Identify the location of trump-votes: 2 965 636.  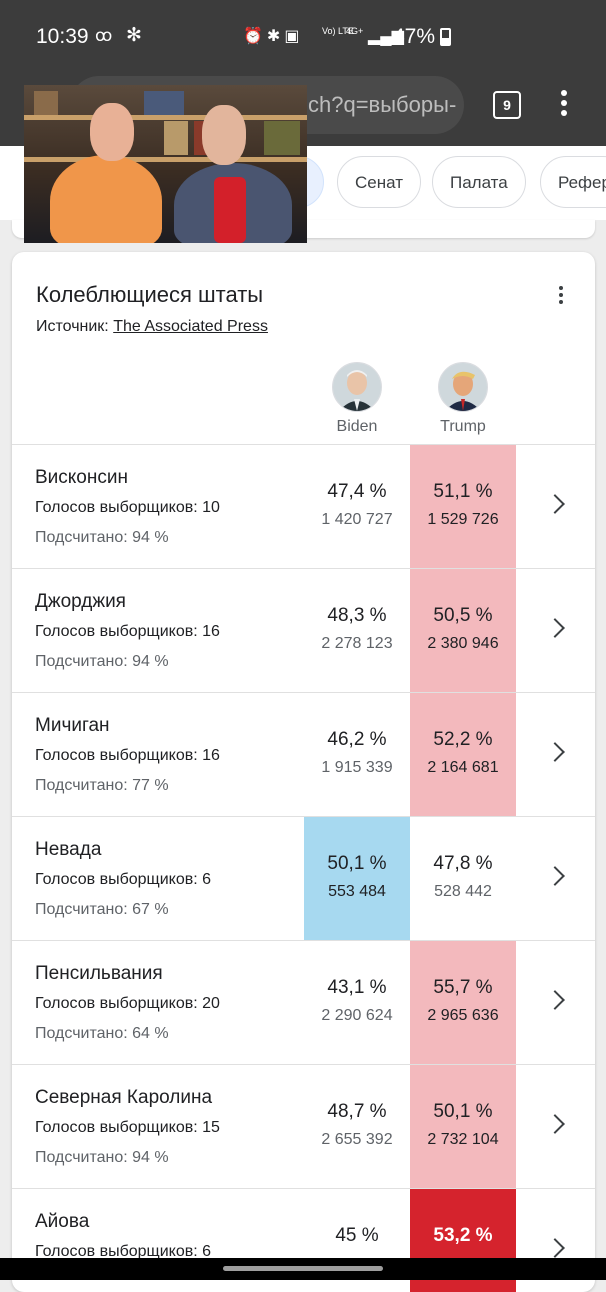
(463, 1015).